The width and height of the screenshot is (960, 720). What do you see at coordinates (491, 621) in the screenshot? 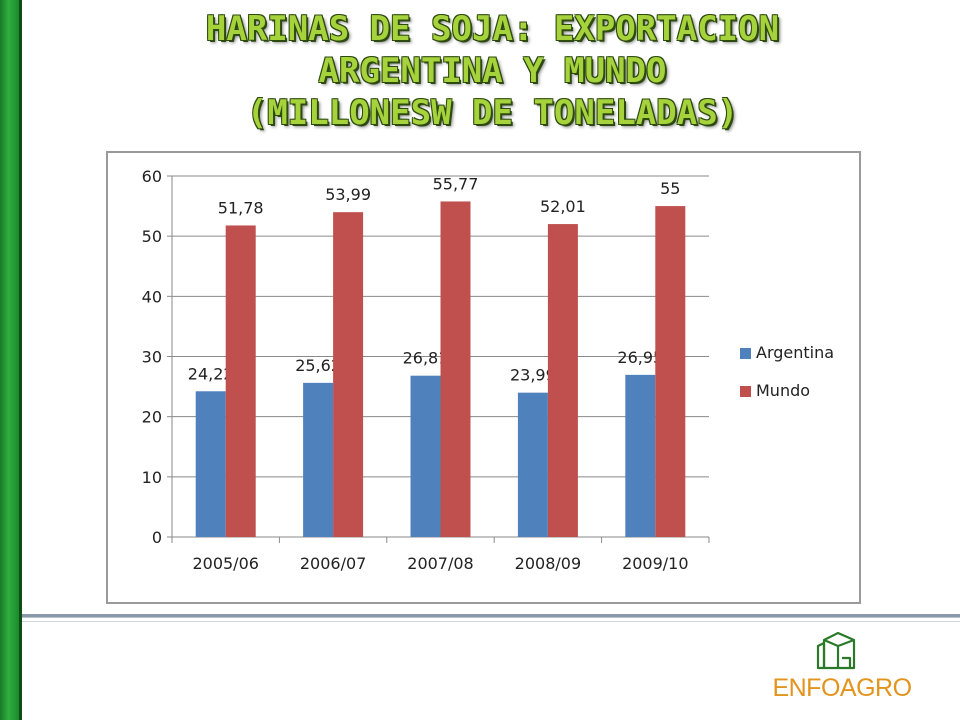
I see `footer-divider-thin` at bounding box center [491, 621].